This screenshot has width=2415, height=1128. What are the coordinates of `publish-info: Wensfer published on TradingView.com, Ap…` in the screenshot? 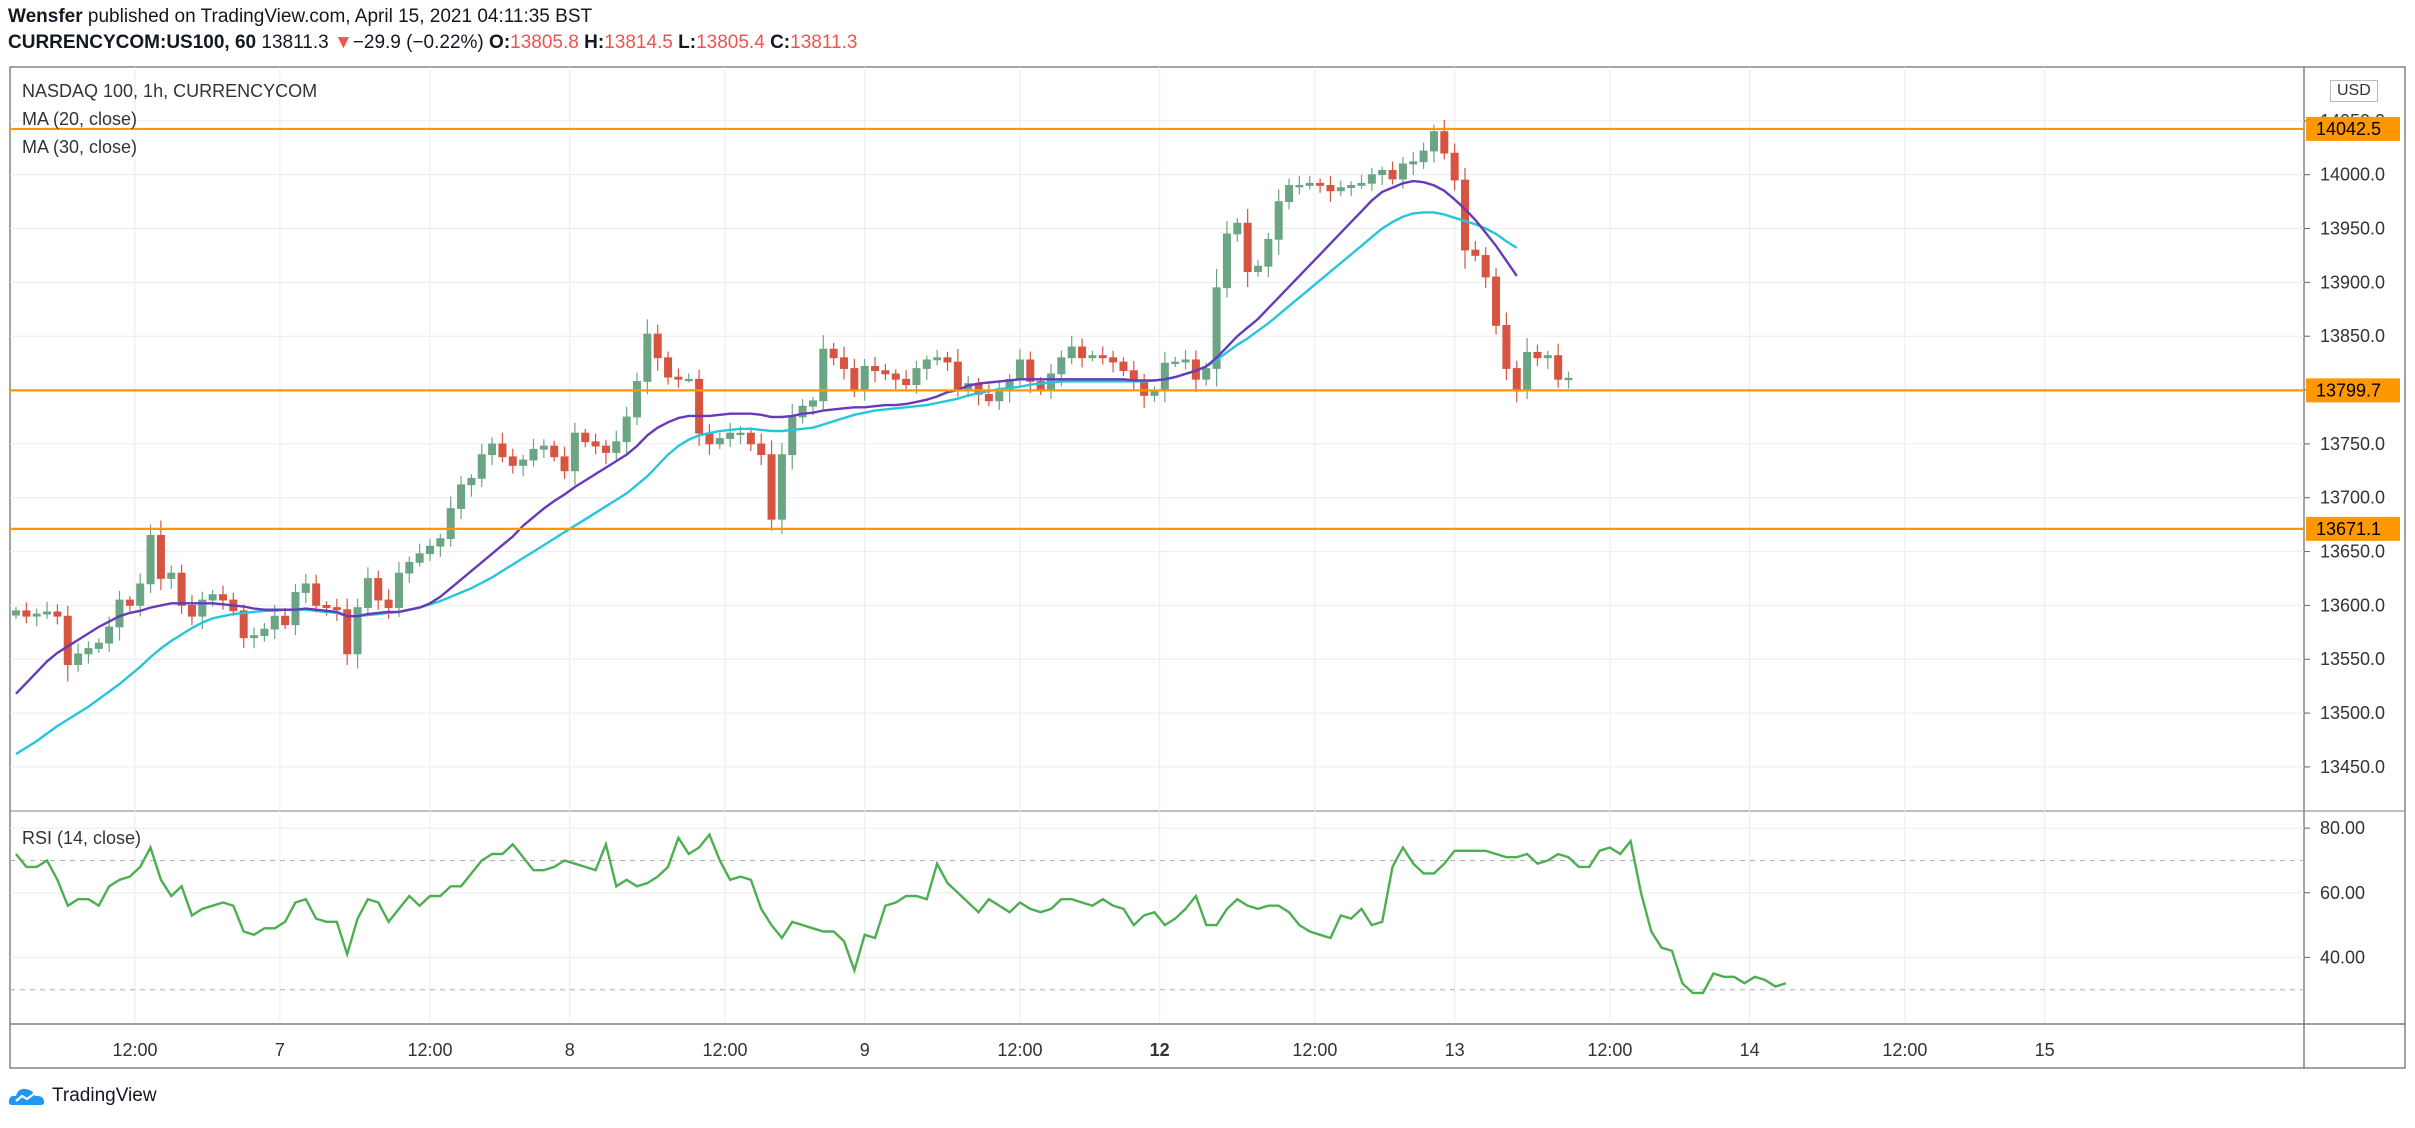 It's located at (300, 17).